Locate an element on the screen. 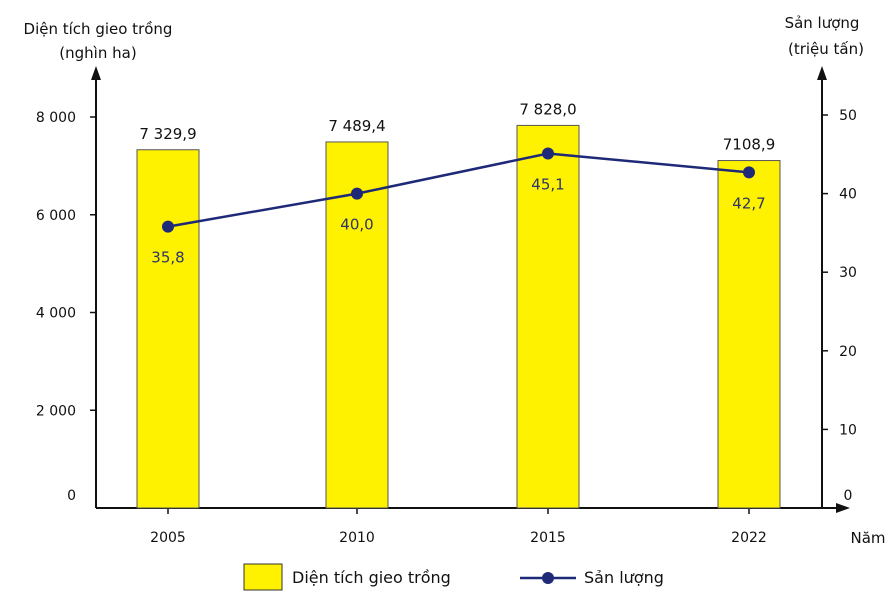 This screenshot has width=895, height=609. x-axis-title: Năm is located at coordinates (867, 538).